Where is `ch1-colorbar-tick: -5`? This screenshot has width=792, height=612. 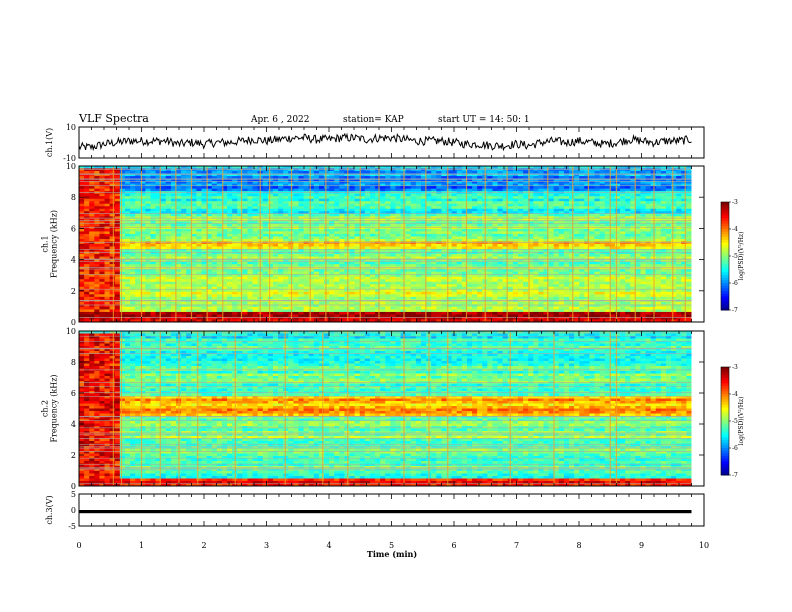
ch1-colorbar-tick: -5 is located at coordinates (735, 256).